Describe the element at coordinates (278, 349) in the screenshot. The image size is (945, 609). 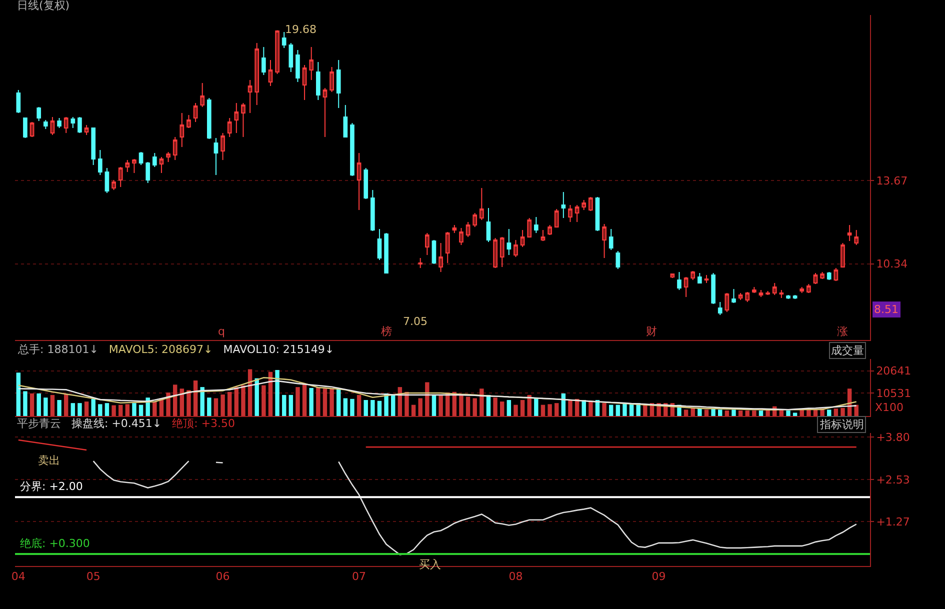
I see `text: MAVOL10: 215149↓` at that location.